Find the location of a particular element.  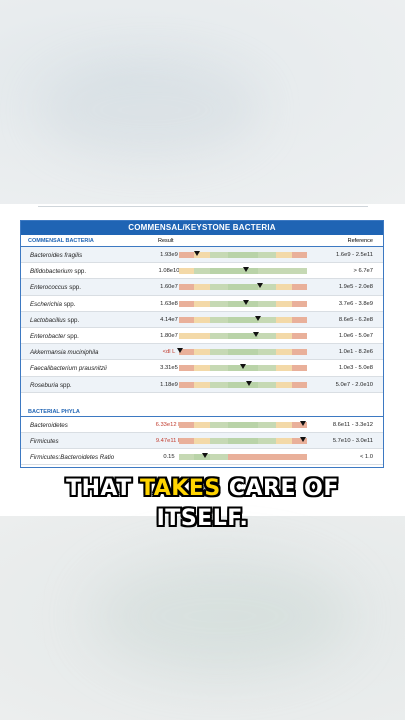

result-value: 1.08e10 is located at coordinates (169, 271).